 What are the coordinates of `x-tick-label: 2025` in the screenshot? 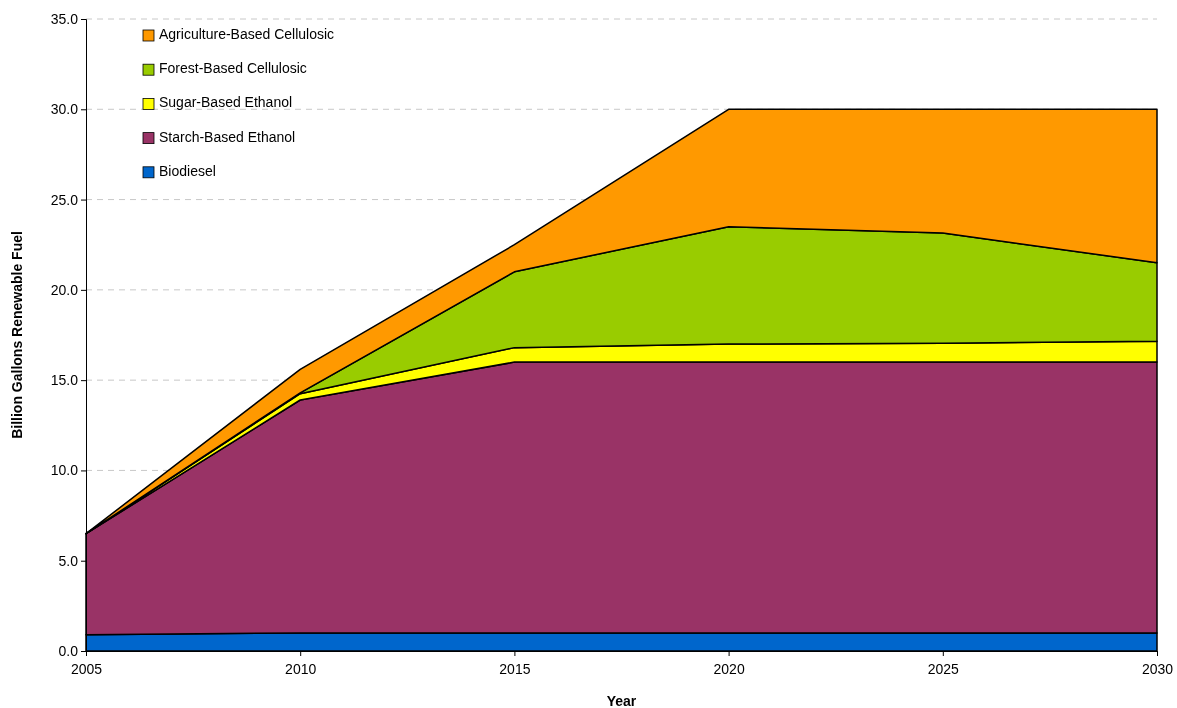 It's located at (943, 669).